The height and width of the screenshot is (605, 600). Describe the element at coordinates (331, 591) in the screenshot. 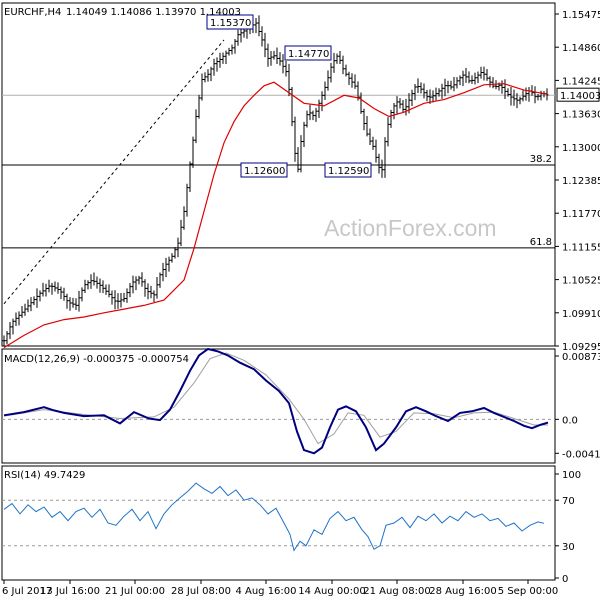

I see `time-tick-label: 14 Aug 00:00` at that location.